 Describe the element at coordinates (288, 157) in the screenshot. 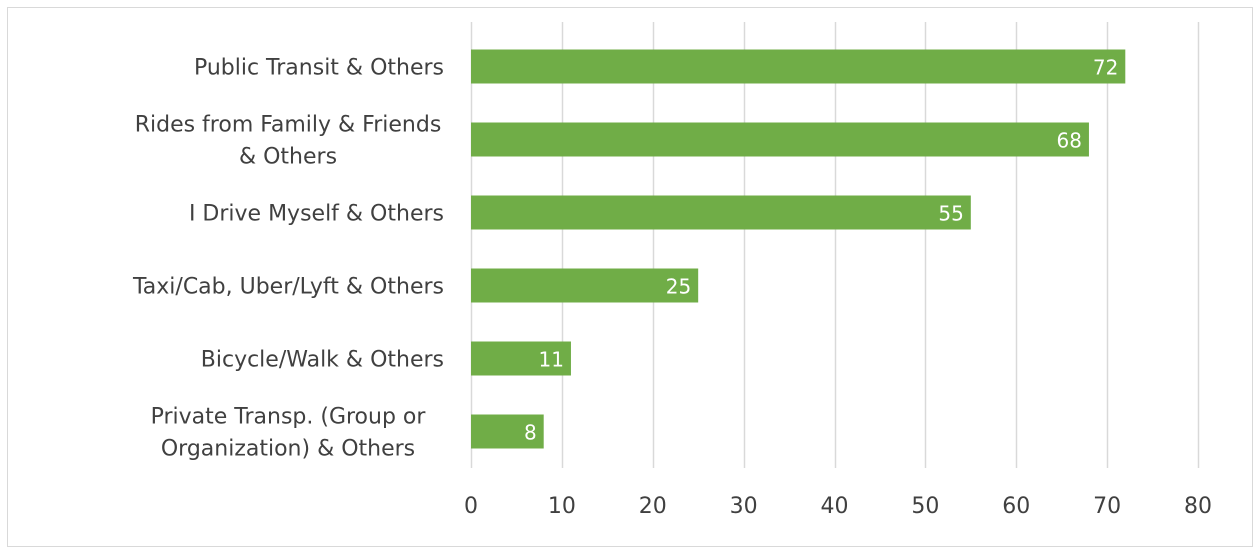

I see `category-label: & Others` at that location.